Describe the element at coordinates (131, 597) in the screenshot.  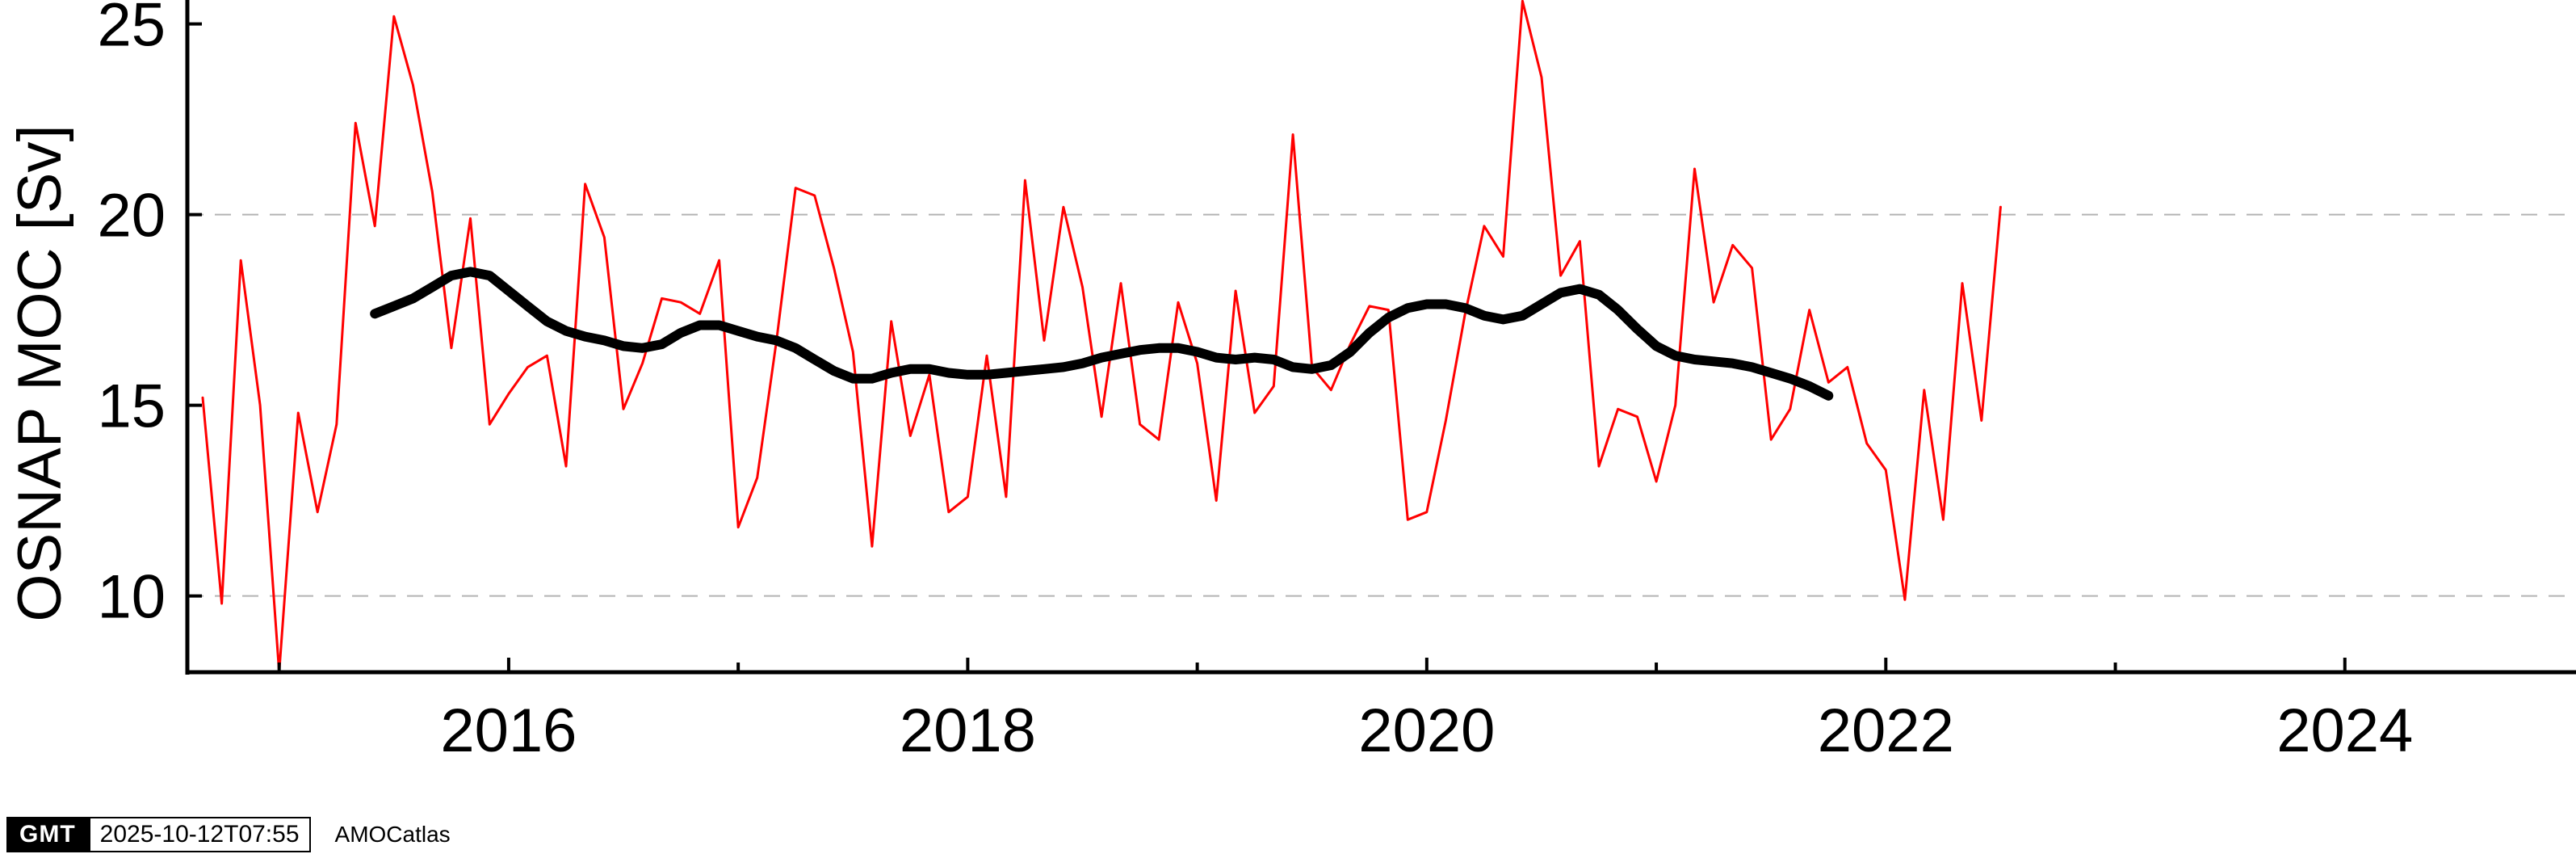
I see `y-tick-label-10: 10` at that location.